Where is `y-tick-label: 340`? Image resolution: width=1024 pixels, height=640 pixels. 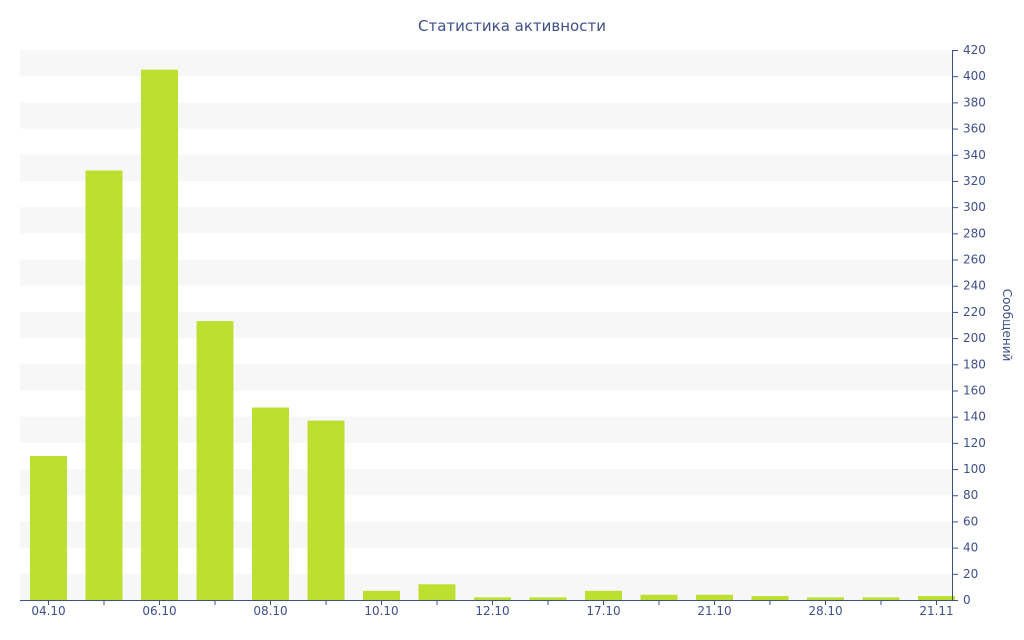
y-tick-label: 340 is located at coordinates (974, 155).